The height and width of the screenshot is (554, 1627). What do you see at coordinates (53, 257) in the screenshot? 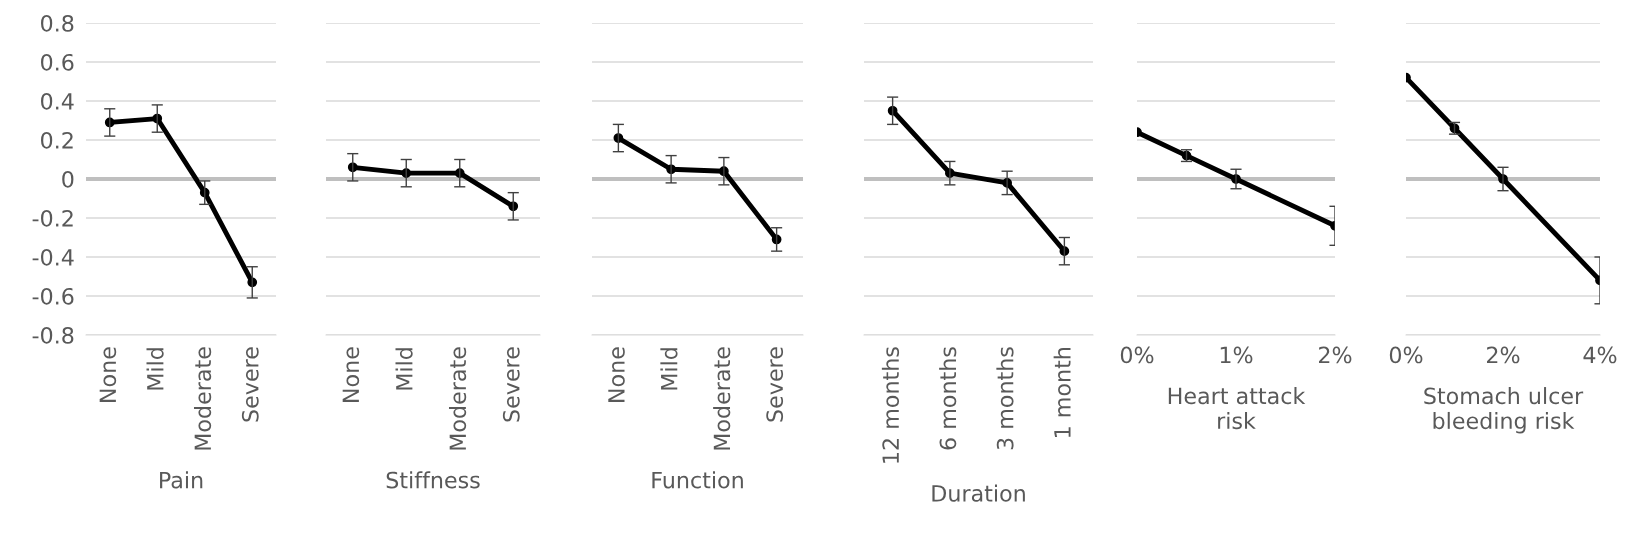
I see `y-tick-label: -0.4` at bounding box center [53, 257].